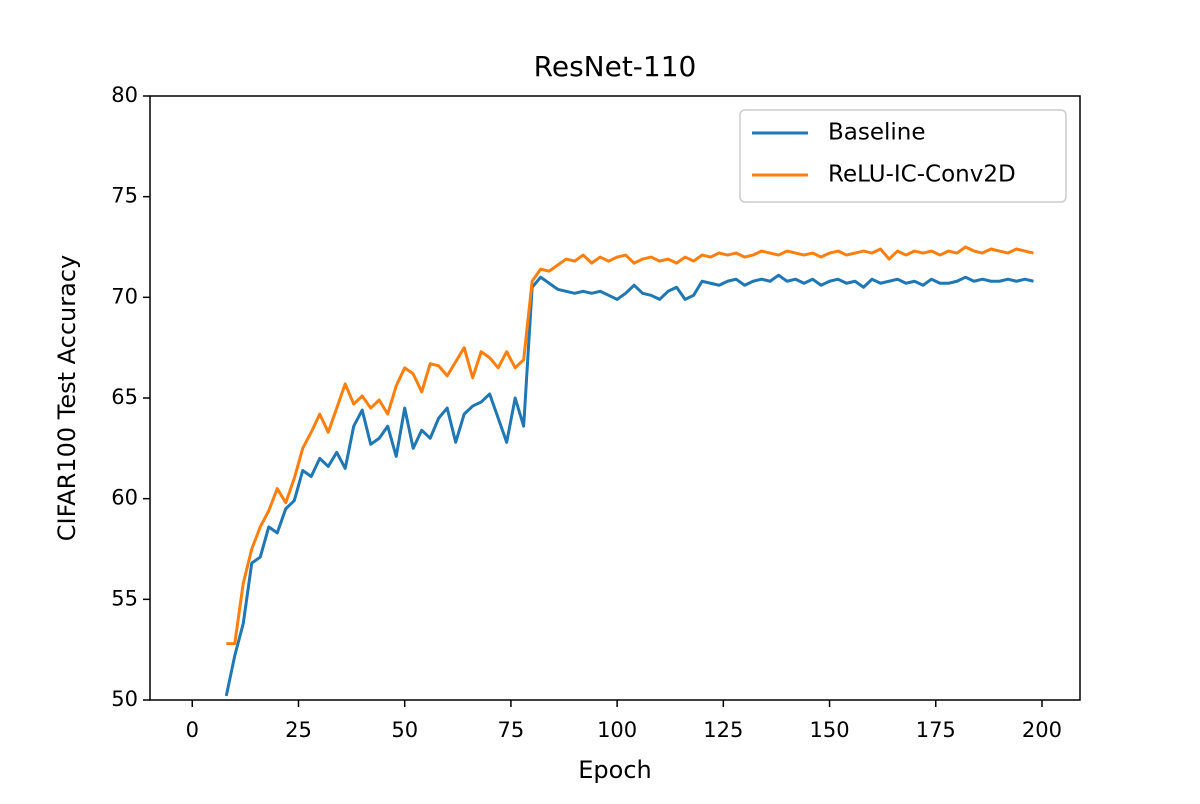 This screenshot has width=1200, height=804. Describe the element at coordinates (124, 498) in the screenshot. I see `y-tick-label: 60` at that location.